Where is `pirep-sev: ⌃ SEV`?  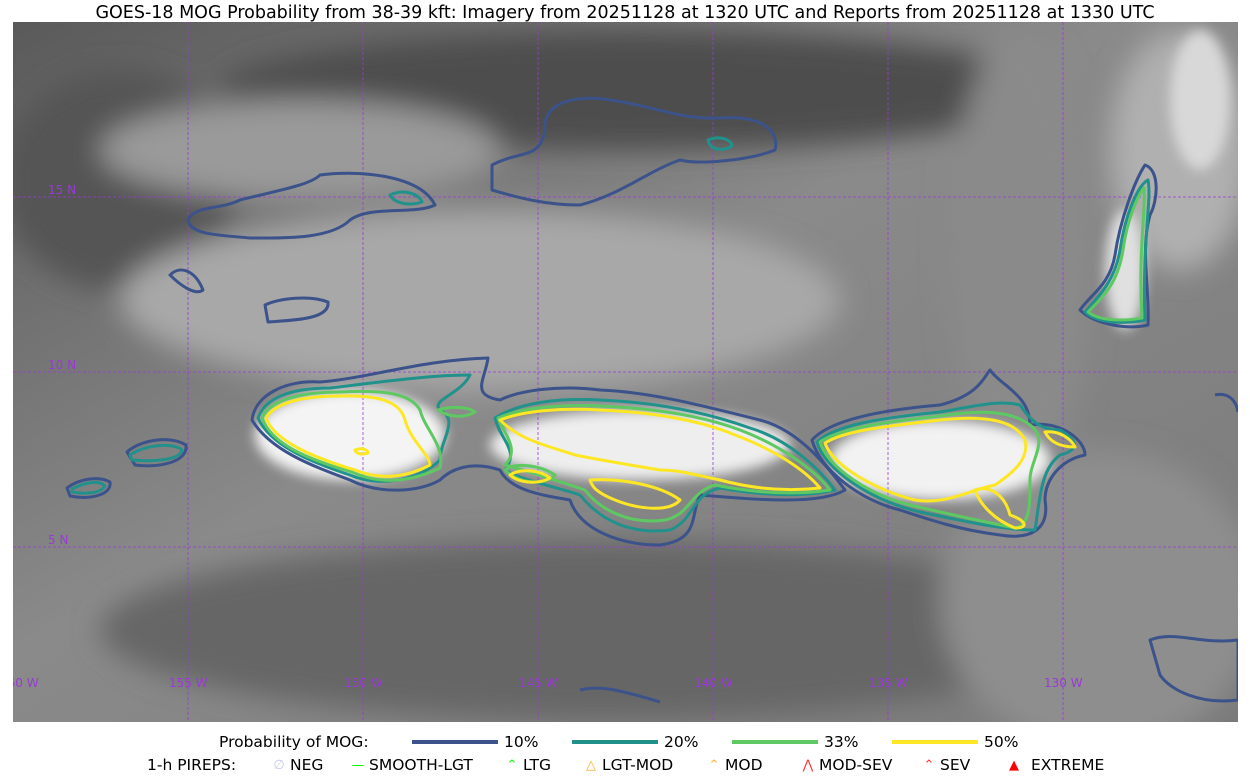 pirep-sev: ⌃ SEV is located at coordinates (944, 765).